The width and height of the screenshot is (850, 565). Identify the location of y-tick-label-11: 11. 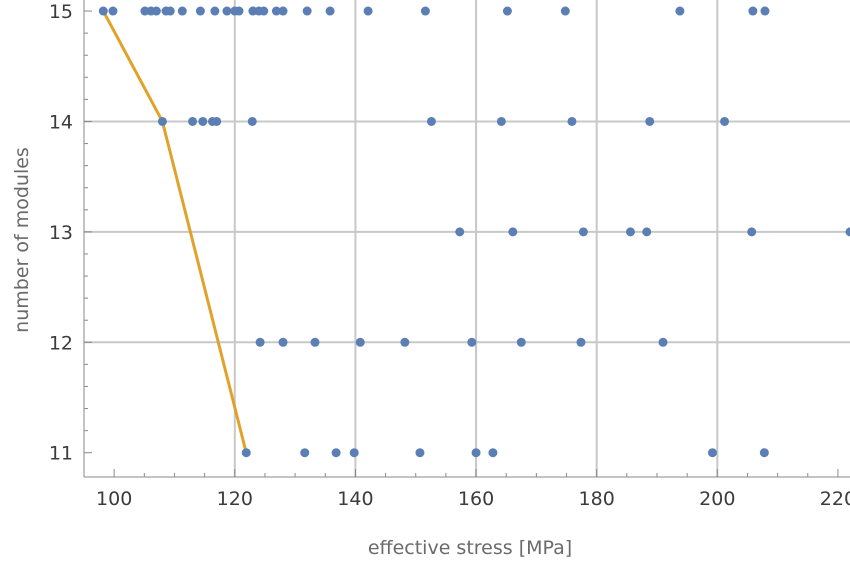
(61, 454).